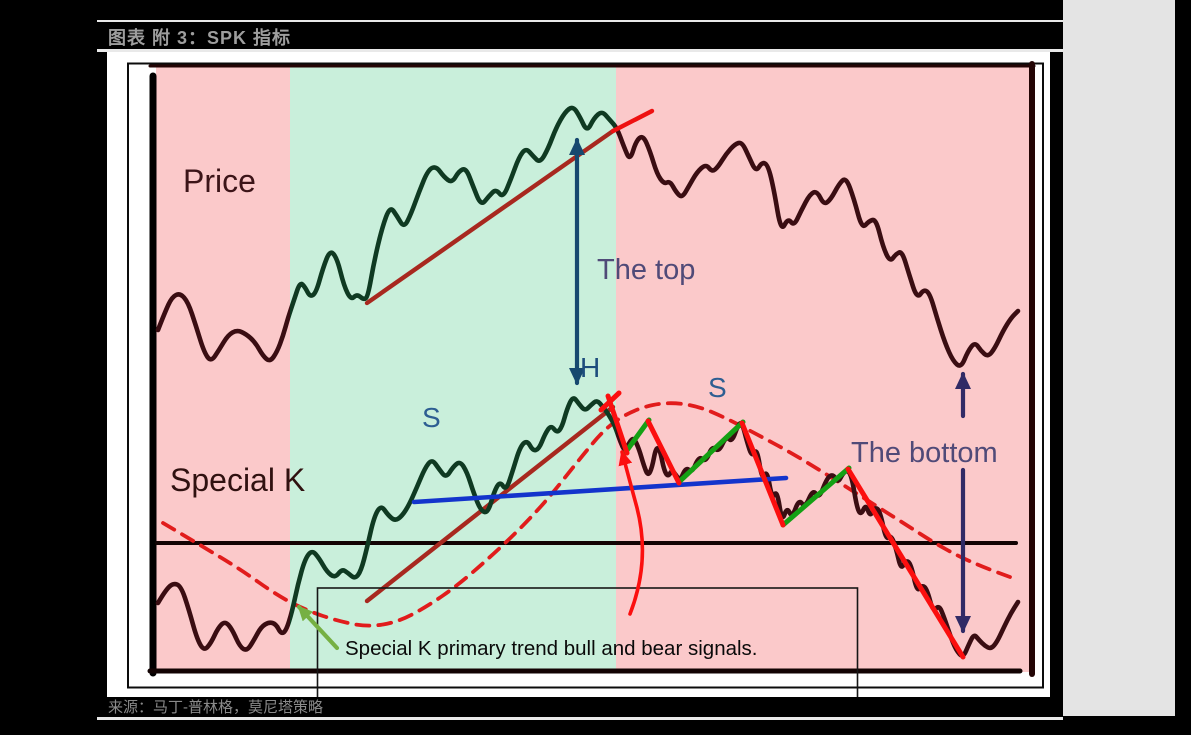 The height and width of the screenshot is (735, 1191). I want to click on zone-bear-left, so click(223, 369).